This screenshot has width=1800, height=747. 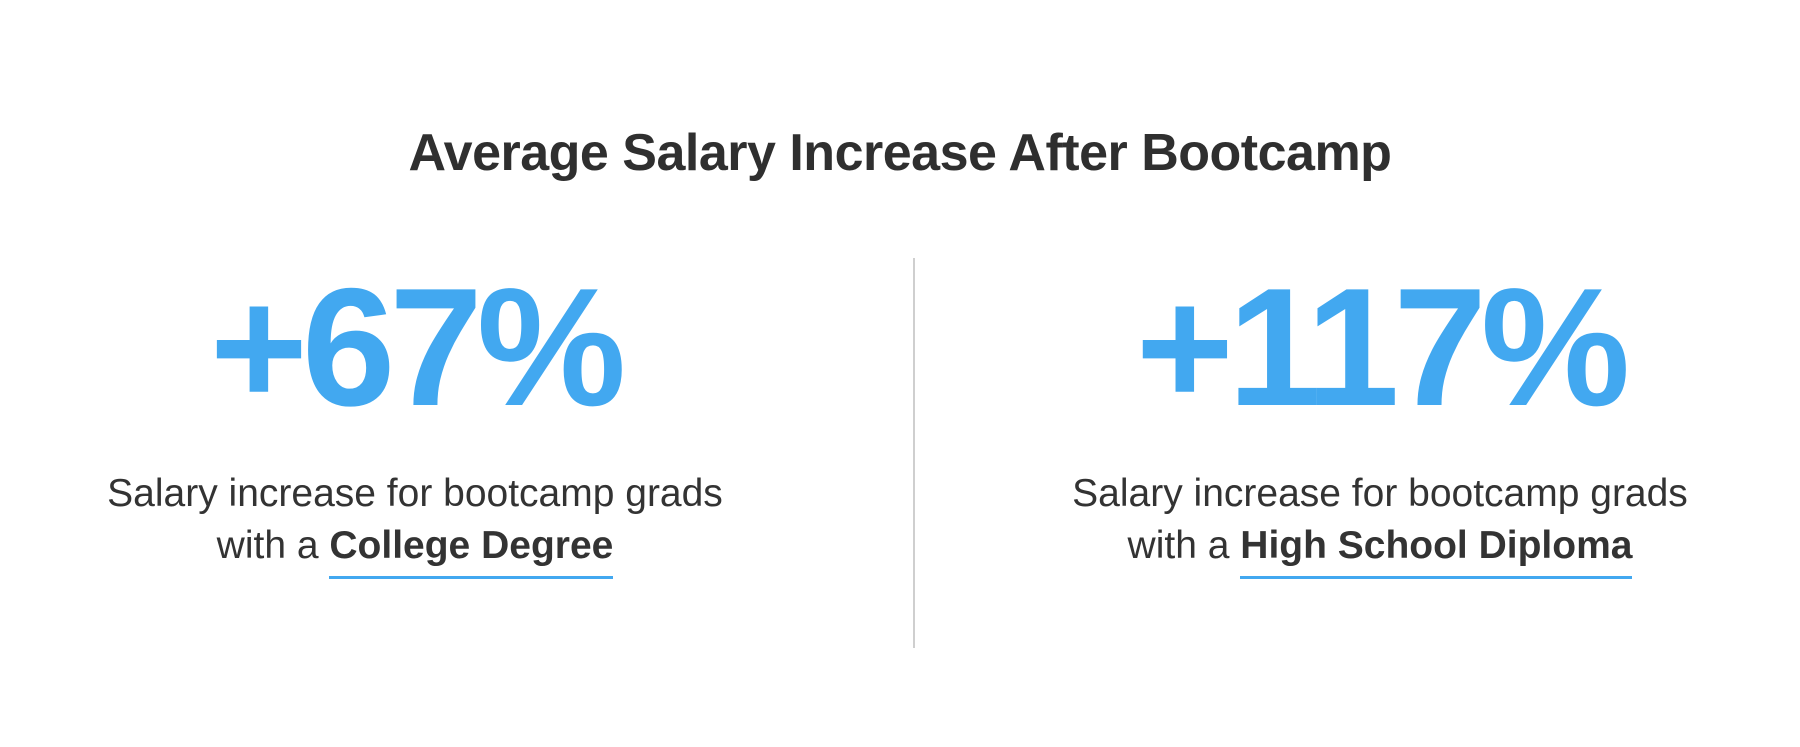 I want to click on stat-description-line2: with a High School Diploma, so click(x=1380, y=549).